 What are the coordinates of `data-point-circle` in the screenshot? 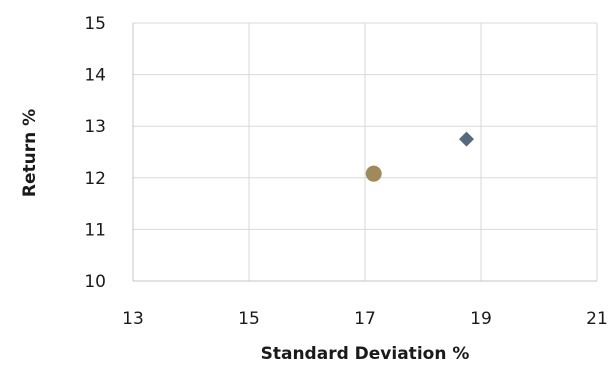 It's located at (373, 173).